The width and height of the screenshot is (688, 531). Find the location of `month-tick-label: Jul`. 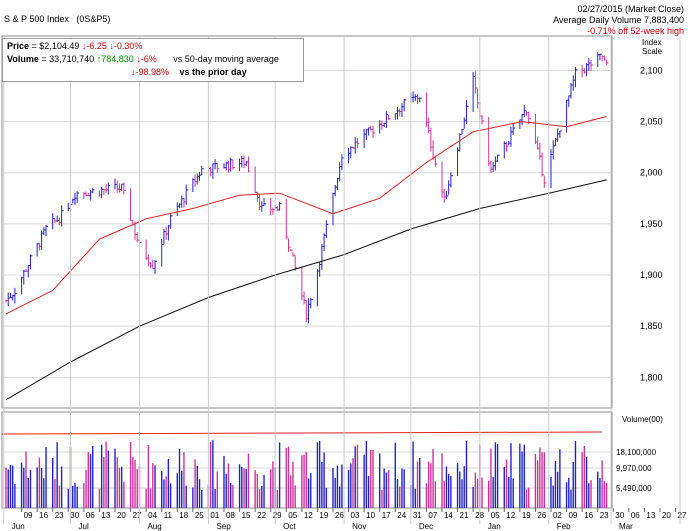

month-tick-label: Jul is located at coordinates (84, 526).